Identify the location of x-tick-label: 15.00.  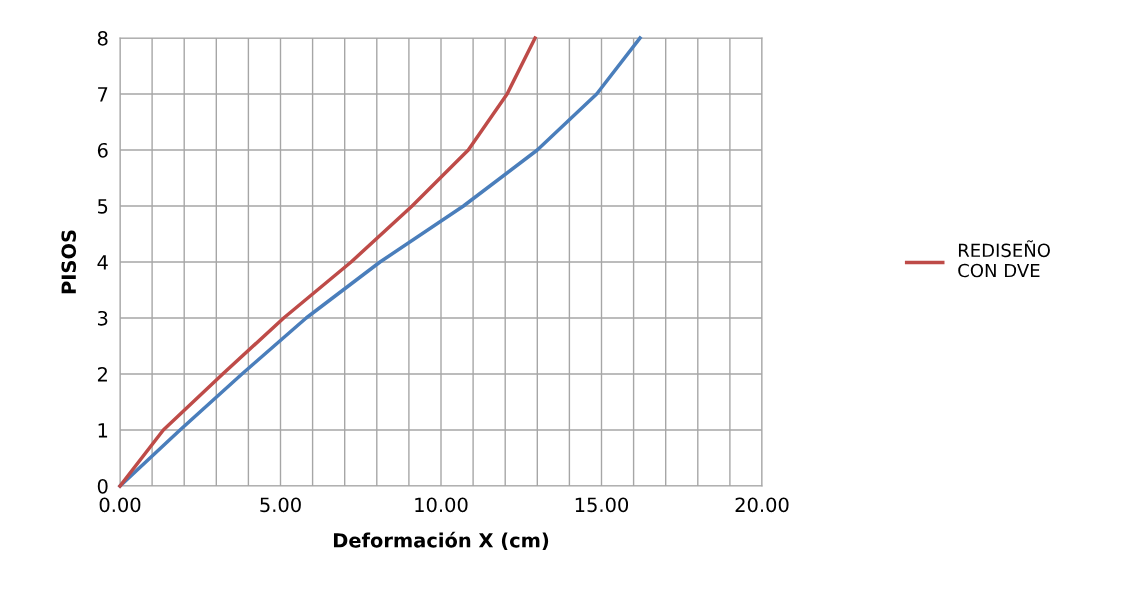
(602, 505).